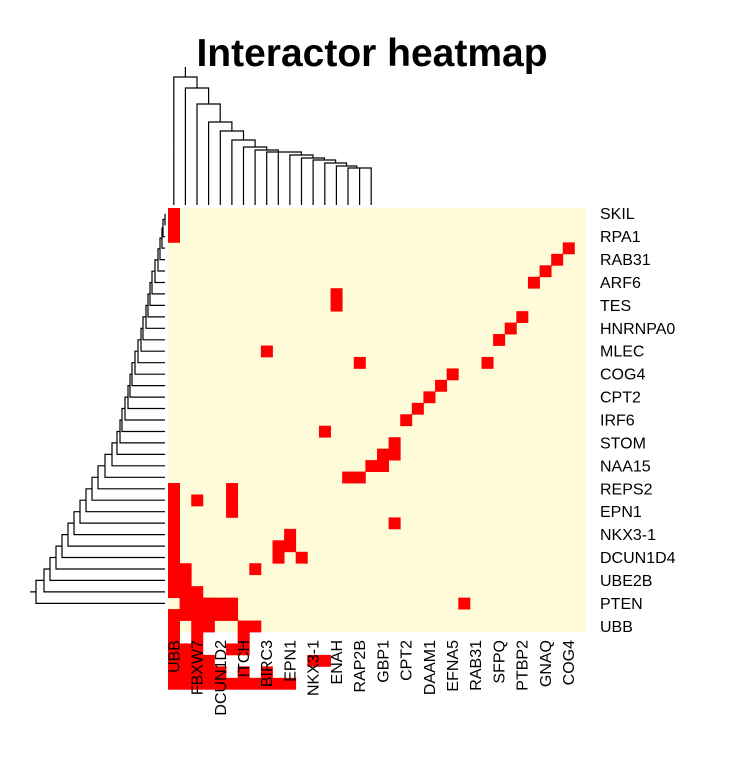 The image size is (744, 770). What do you see at coordinates (637, 329) in the screenshot?
I see `row-label: HNRNPA0` at bounding box center [637, 329].